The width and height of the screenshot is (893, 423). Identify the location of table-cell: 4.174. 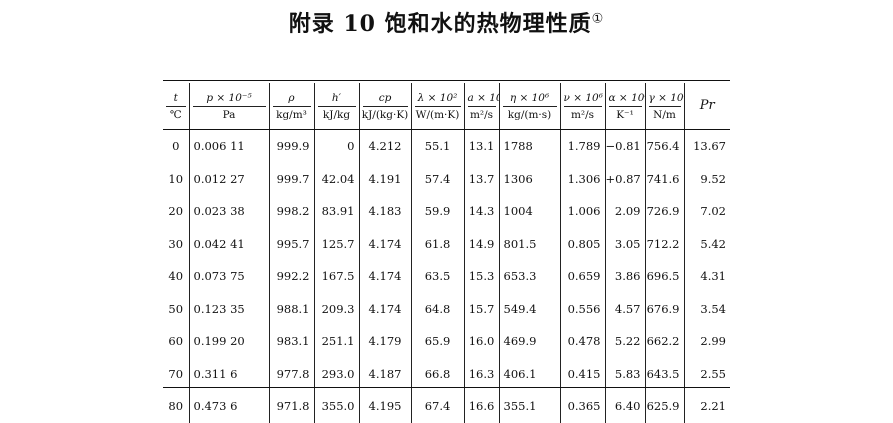
(384, 276).